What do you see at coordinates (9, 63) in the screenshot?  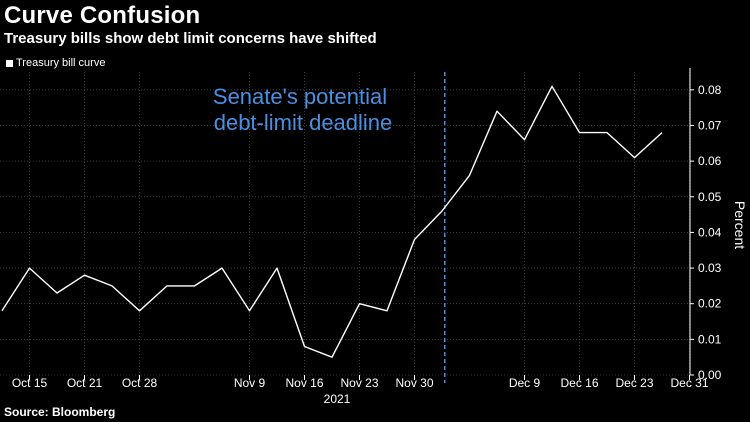 I see `legend-swatch` at bounding box center [9, 63].